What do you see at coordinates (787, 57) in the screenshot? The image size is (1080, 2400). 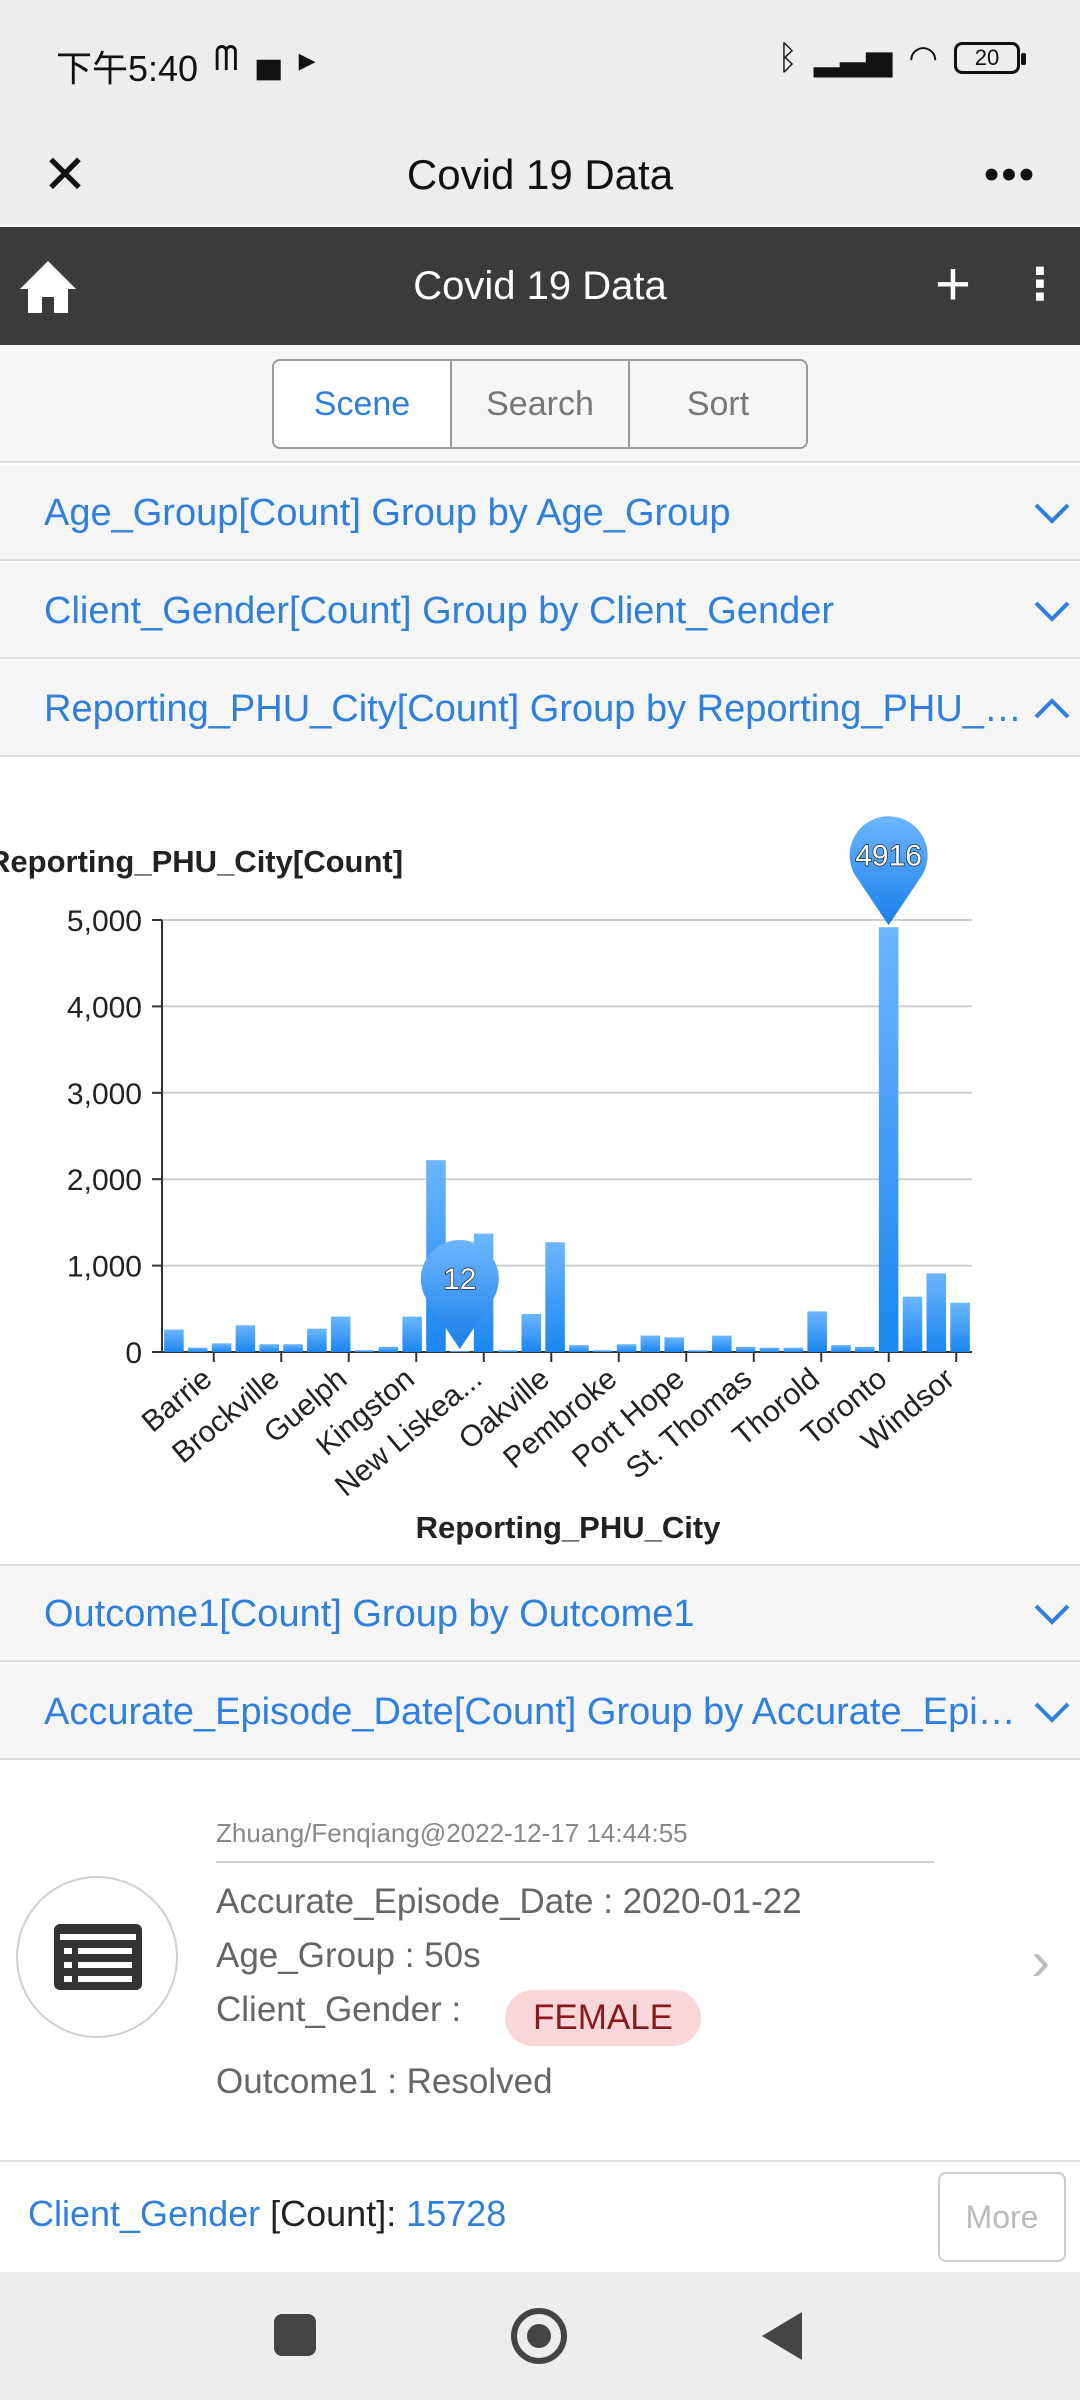 I see `bluetooth-icon: ᛒ` at bounding box center [787, 57].